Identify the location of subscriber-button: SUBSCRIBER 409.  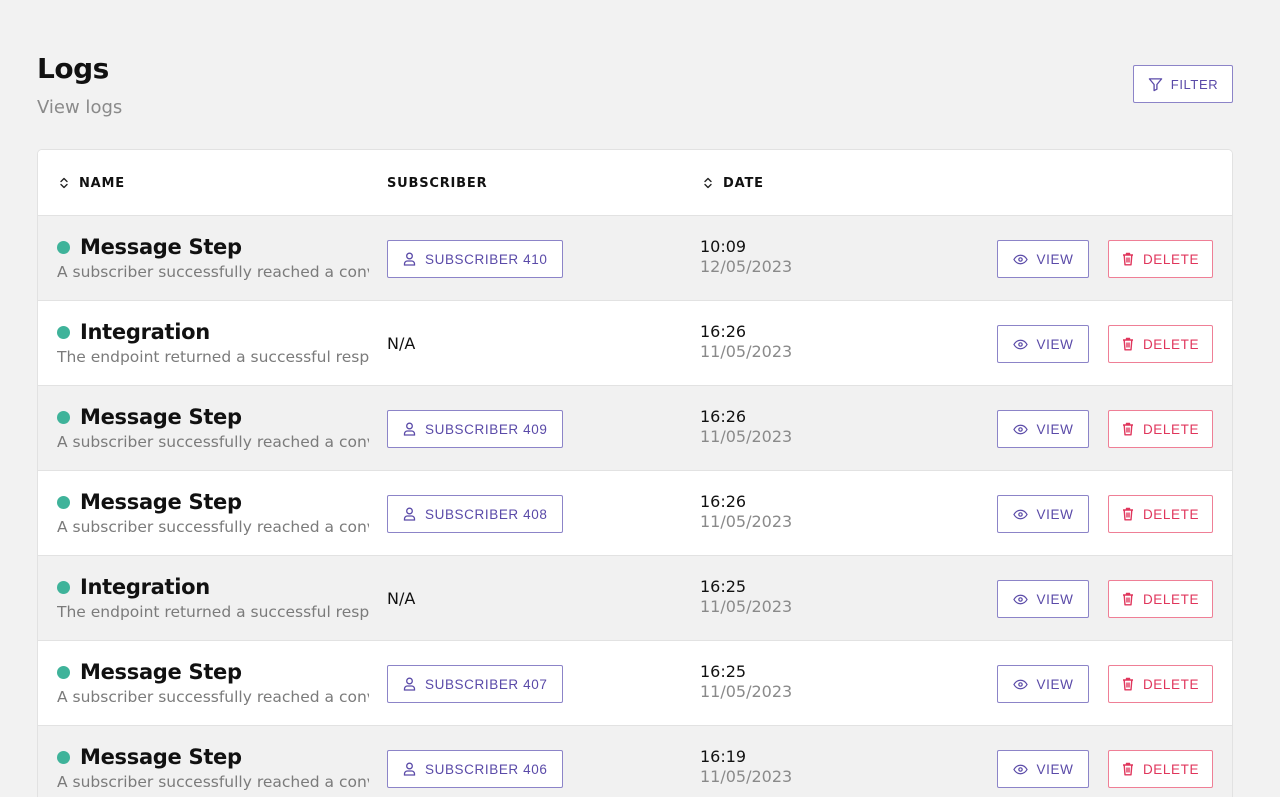
(475, 429).